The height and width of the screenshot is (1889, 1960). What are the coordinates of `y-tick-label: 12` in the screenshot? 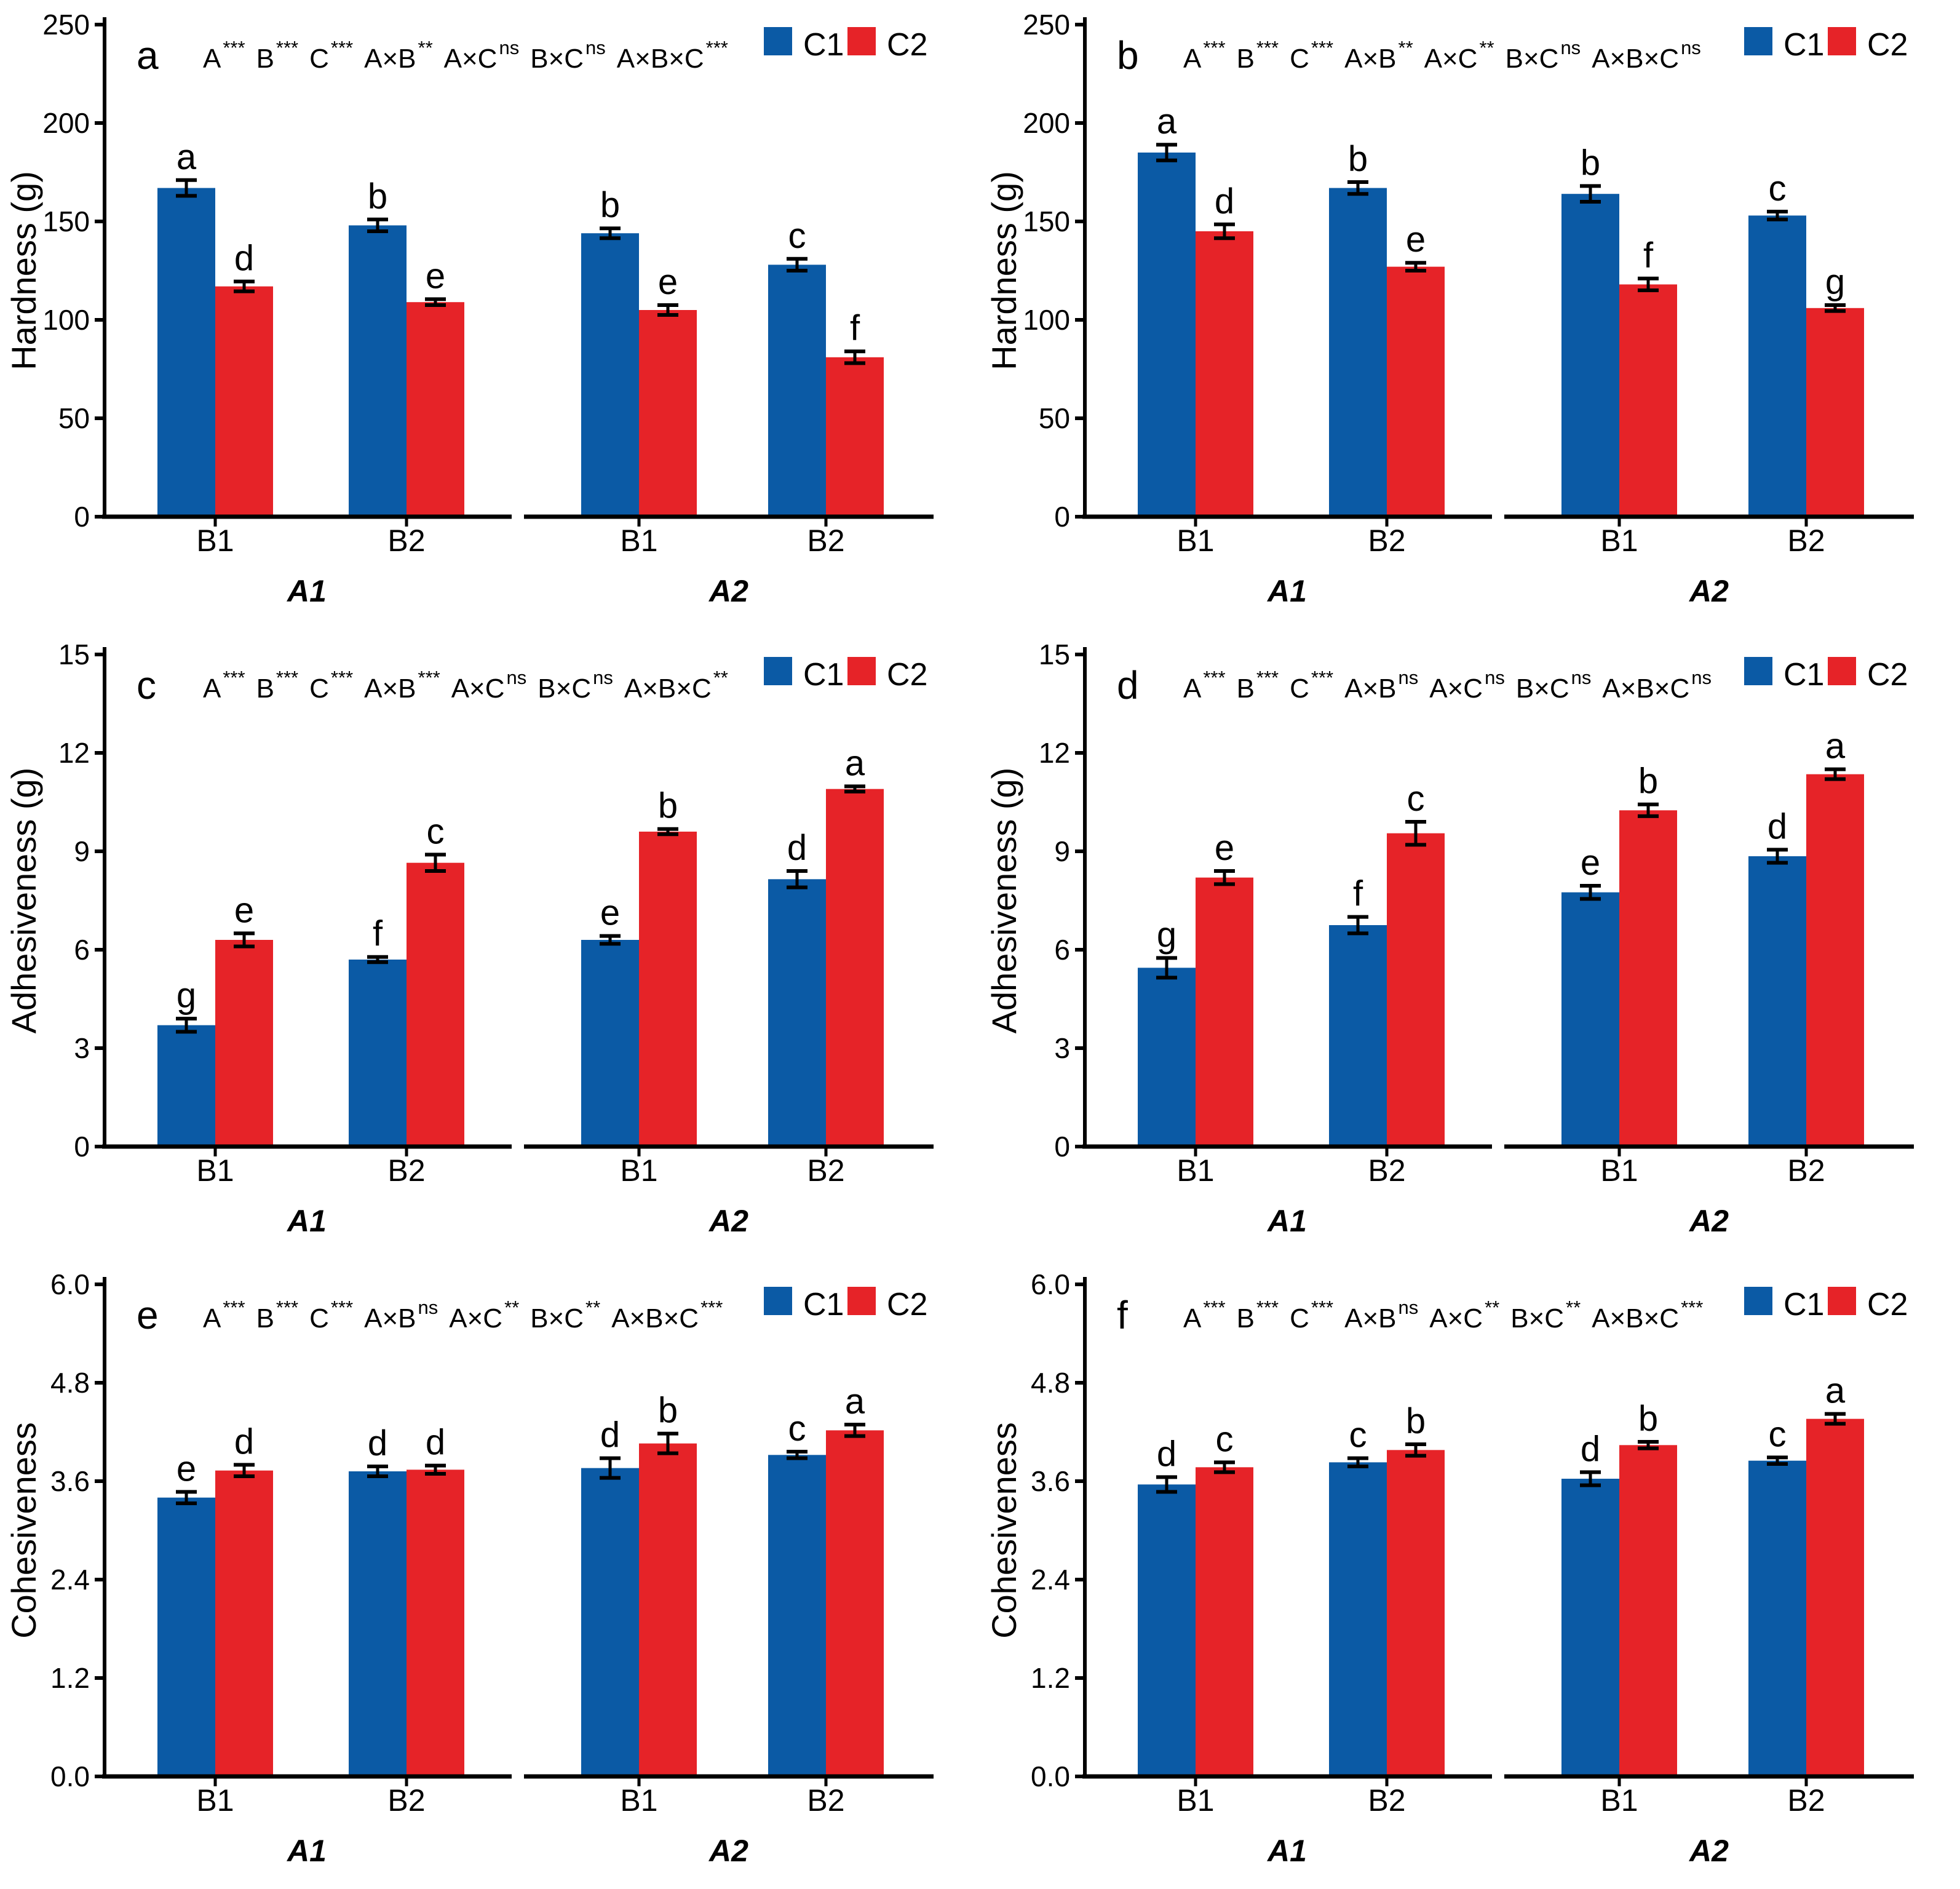 It's located at (74, 753).